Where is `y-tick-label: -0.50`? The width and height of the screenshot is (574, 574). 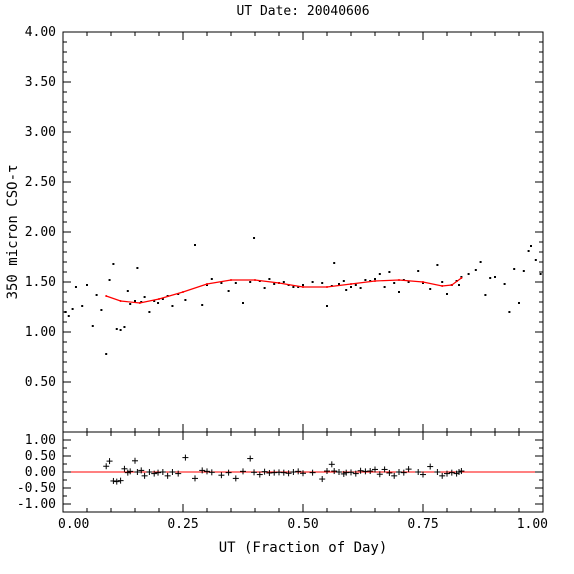 y-tick-label: -0.50 is located at coordinates (36, 488).